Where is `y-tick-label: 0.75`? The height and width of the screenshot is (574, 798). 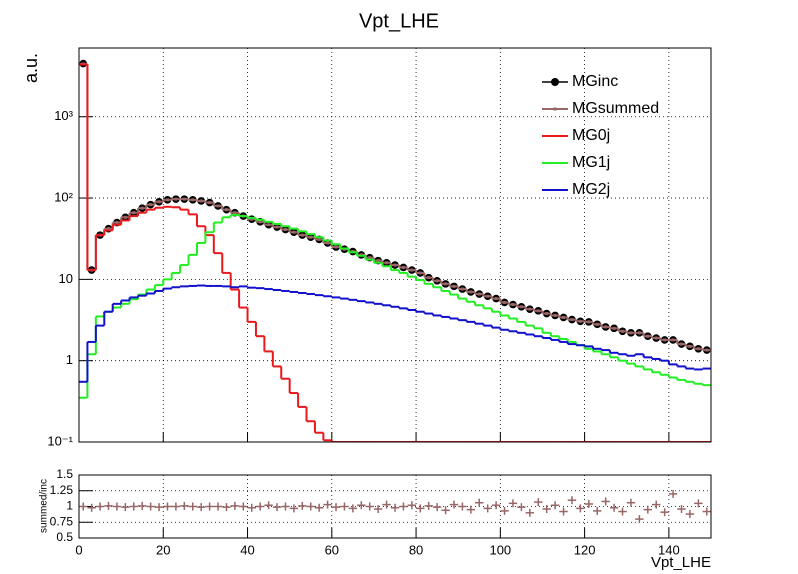
y-tick-label: 0.75 is located at coordinates (62, 521).